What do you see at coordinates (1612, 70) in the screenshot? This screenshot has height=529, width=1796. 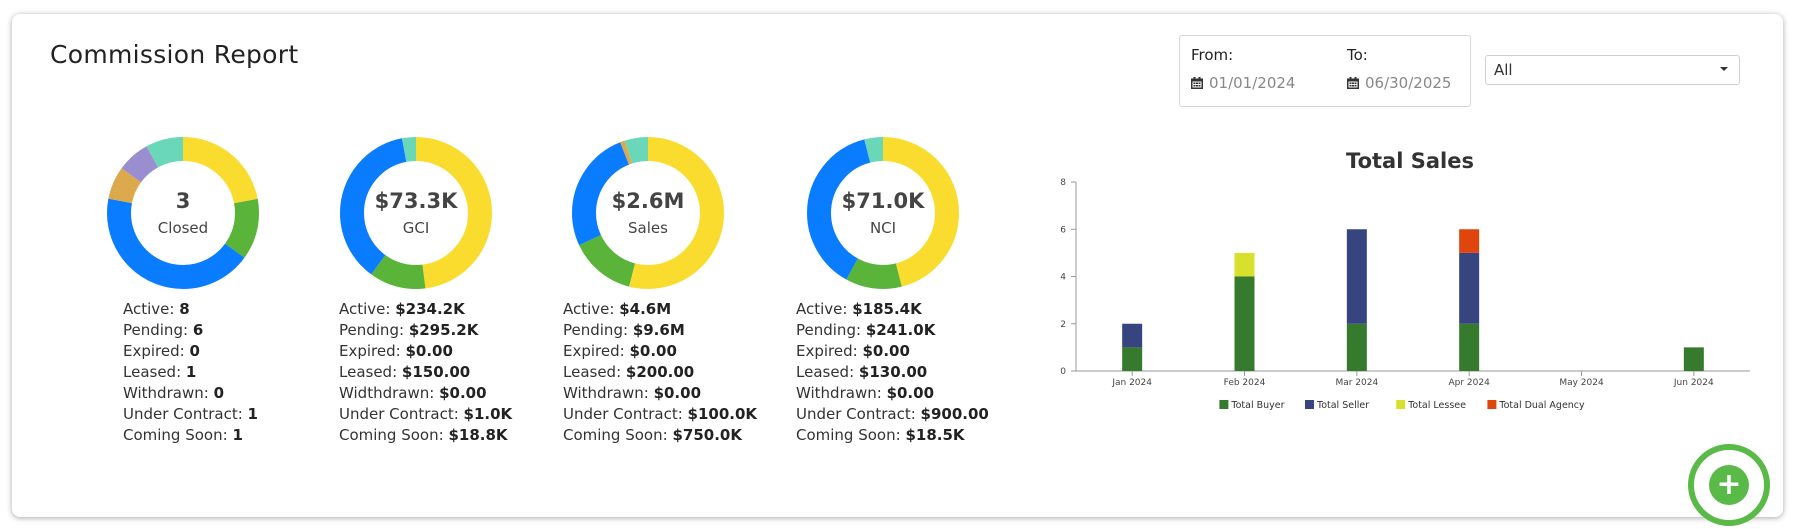 I see `filter-select: All` at bounding box center [1612, 70].